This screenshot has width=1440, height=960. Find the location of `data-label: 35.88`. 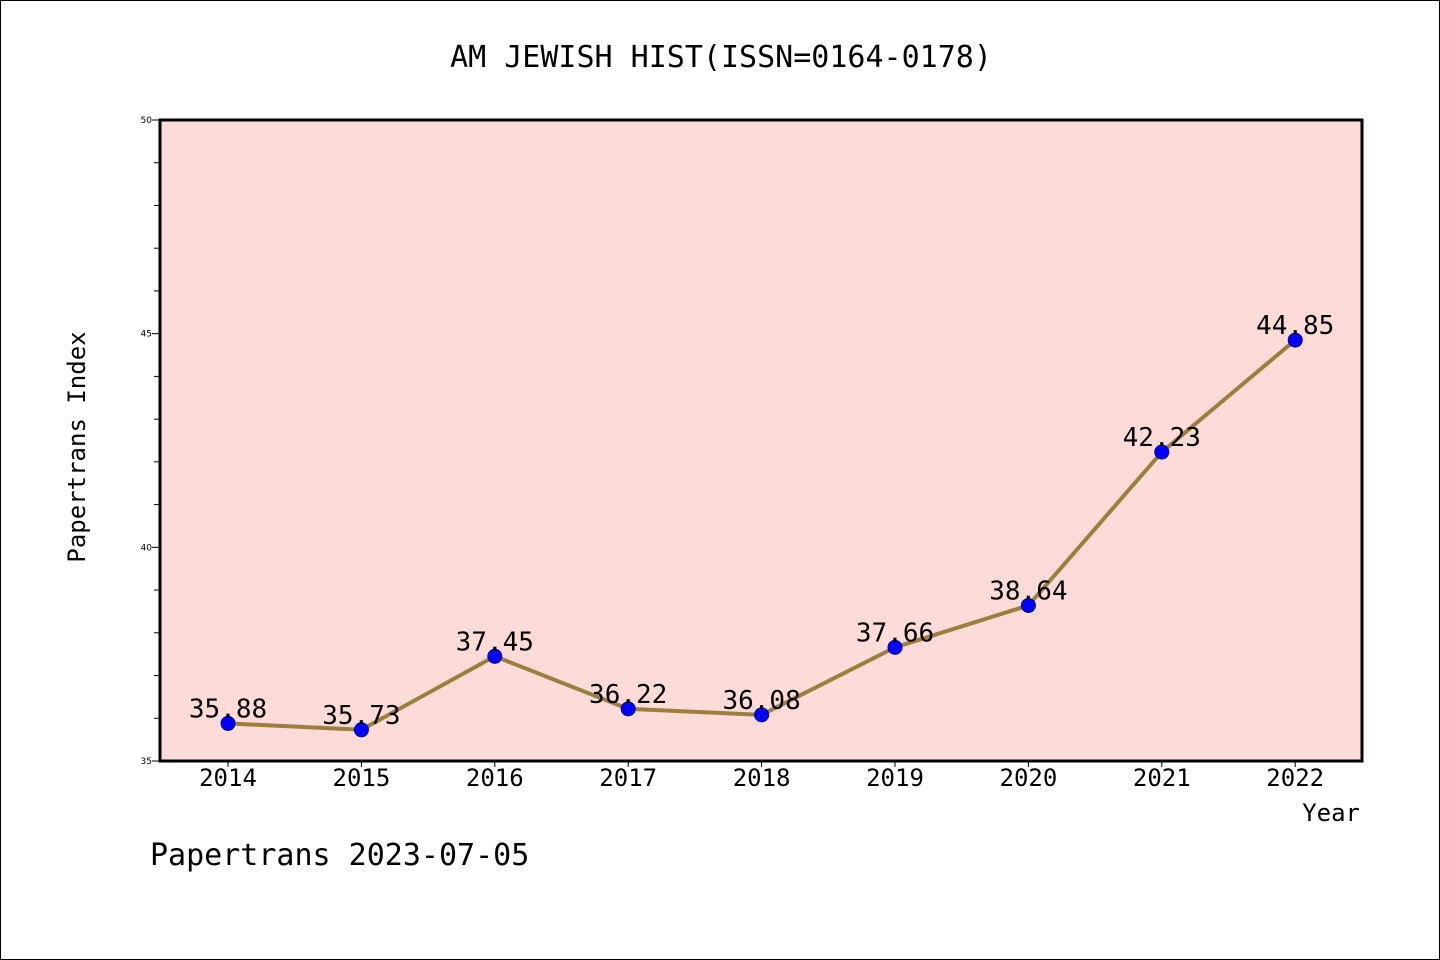

data-label: 35.88 is located at coordinates (228, 709).